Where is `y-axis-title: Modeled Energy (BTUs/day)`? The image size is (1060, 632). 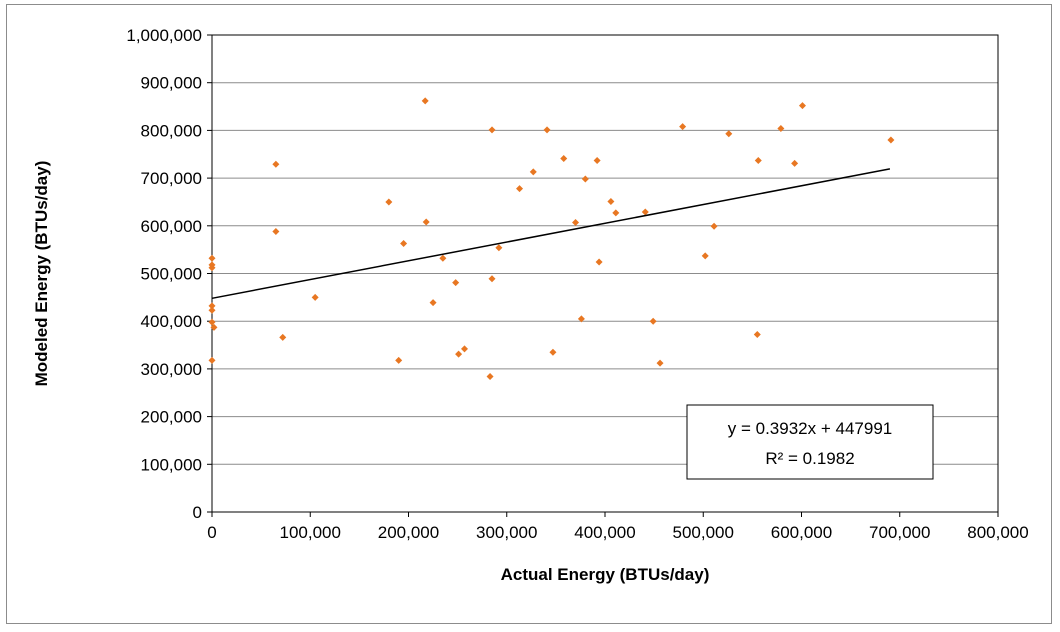
y-axis-title: Modeled Energy (BTUs/day) is located at coordinates (41, 274).